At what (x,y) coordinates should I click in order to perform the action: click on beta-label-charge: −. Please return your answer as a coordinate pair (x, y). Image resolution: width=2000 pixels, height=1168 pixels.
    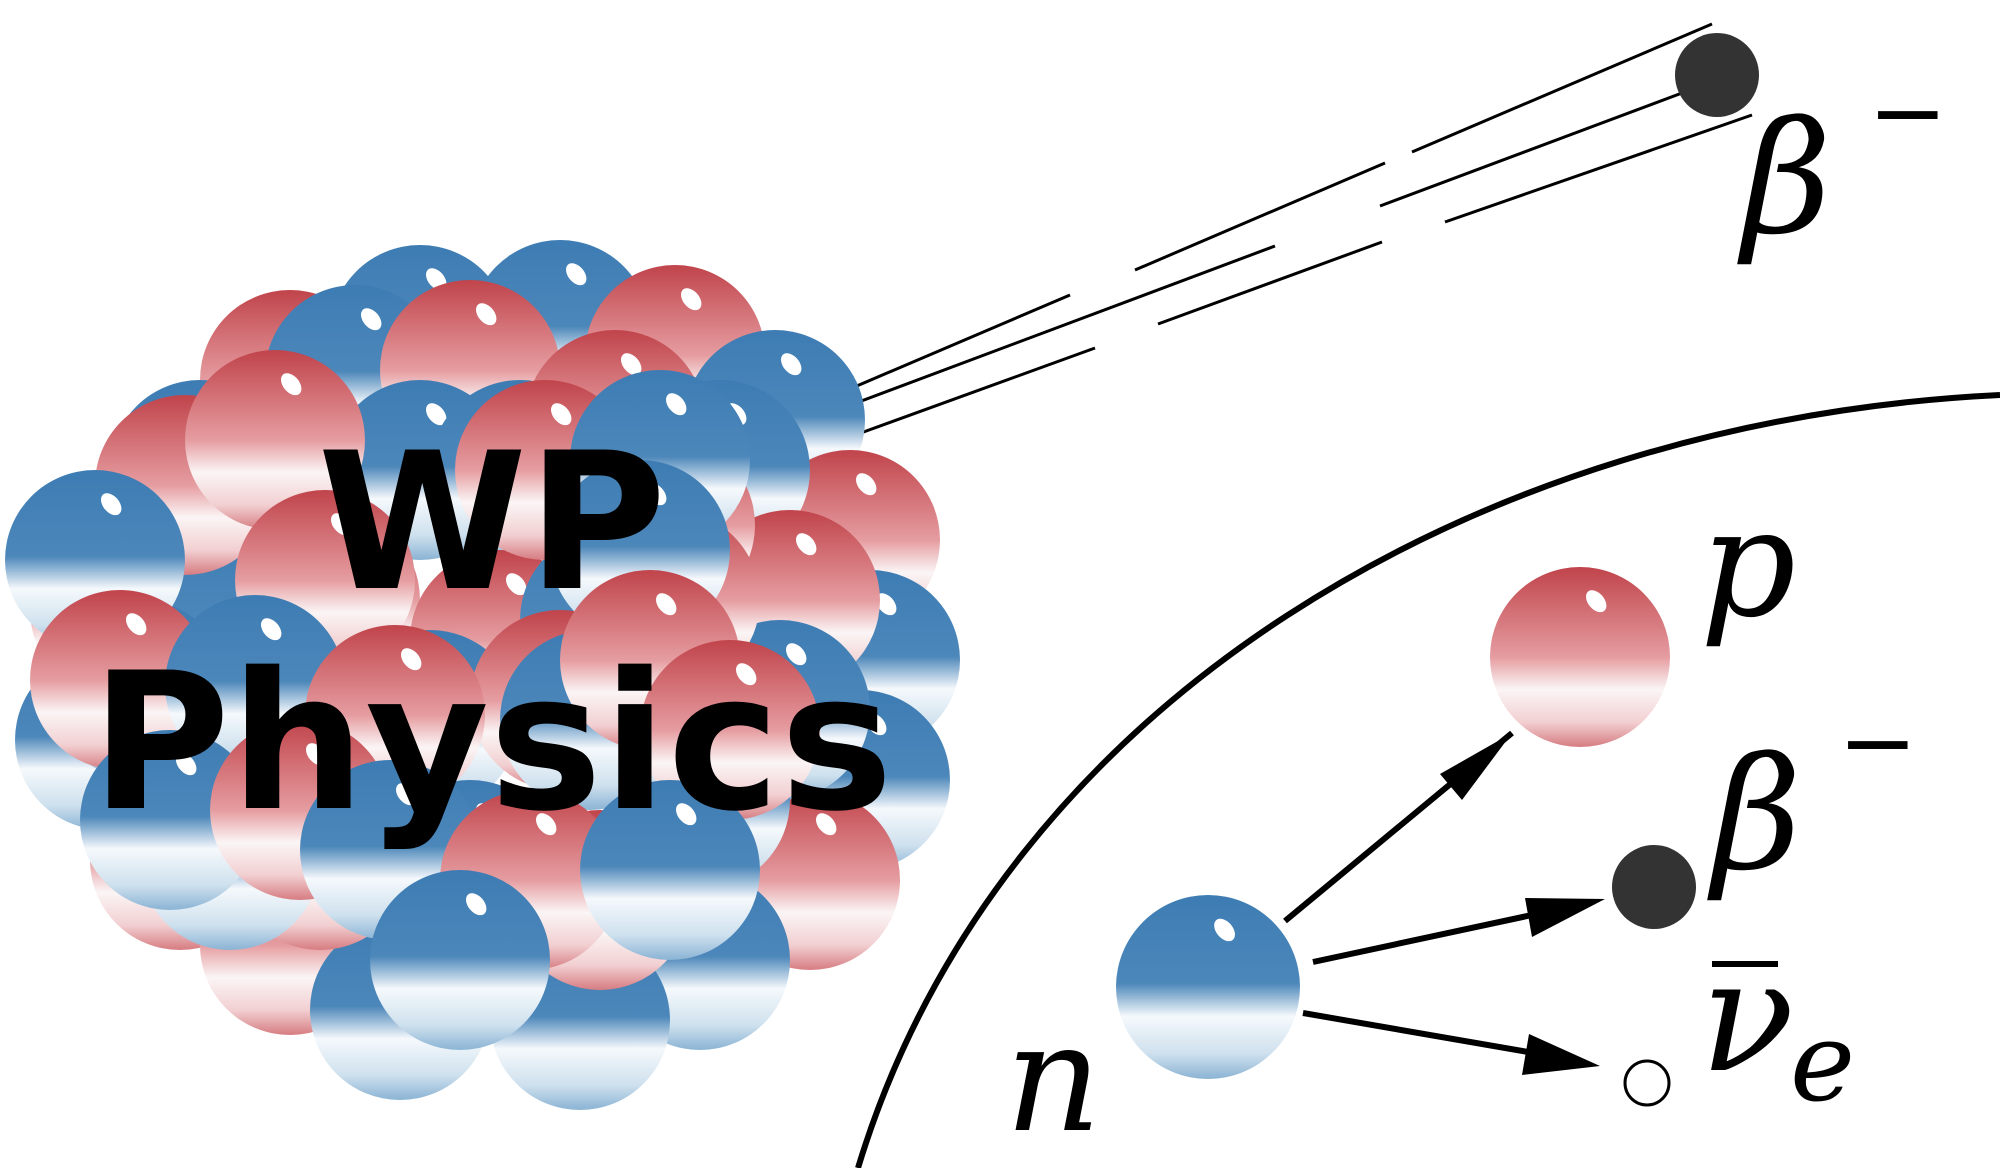
    Looking at the image, I should click on (1878, 743).